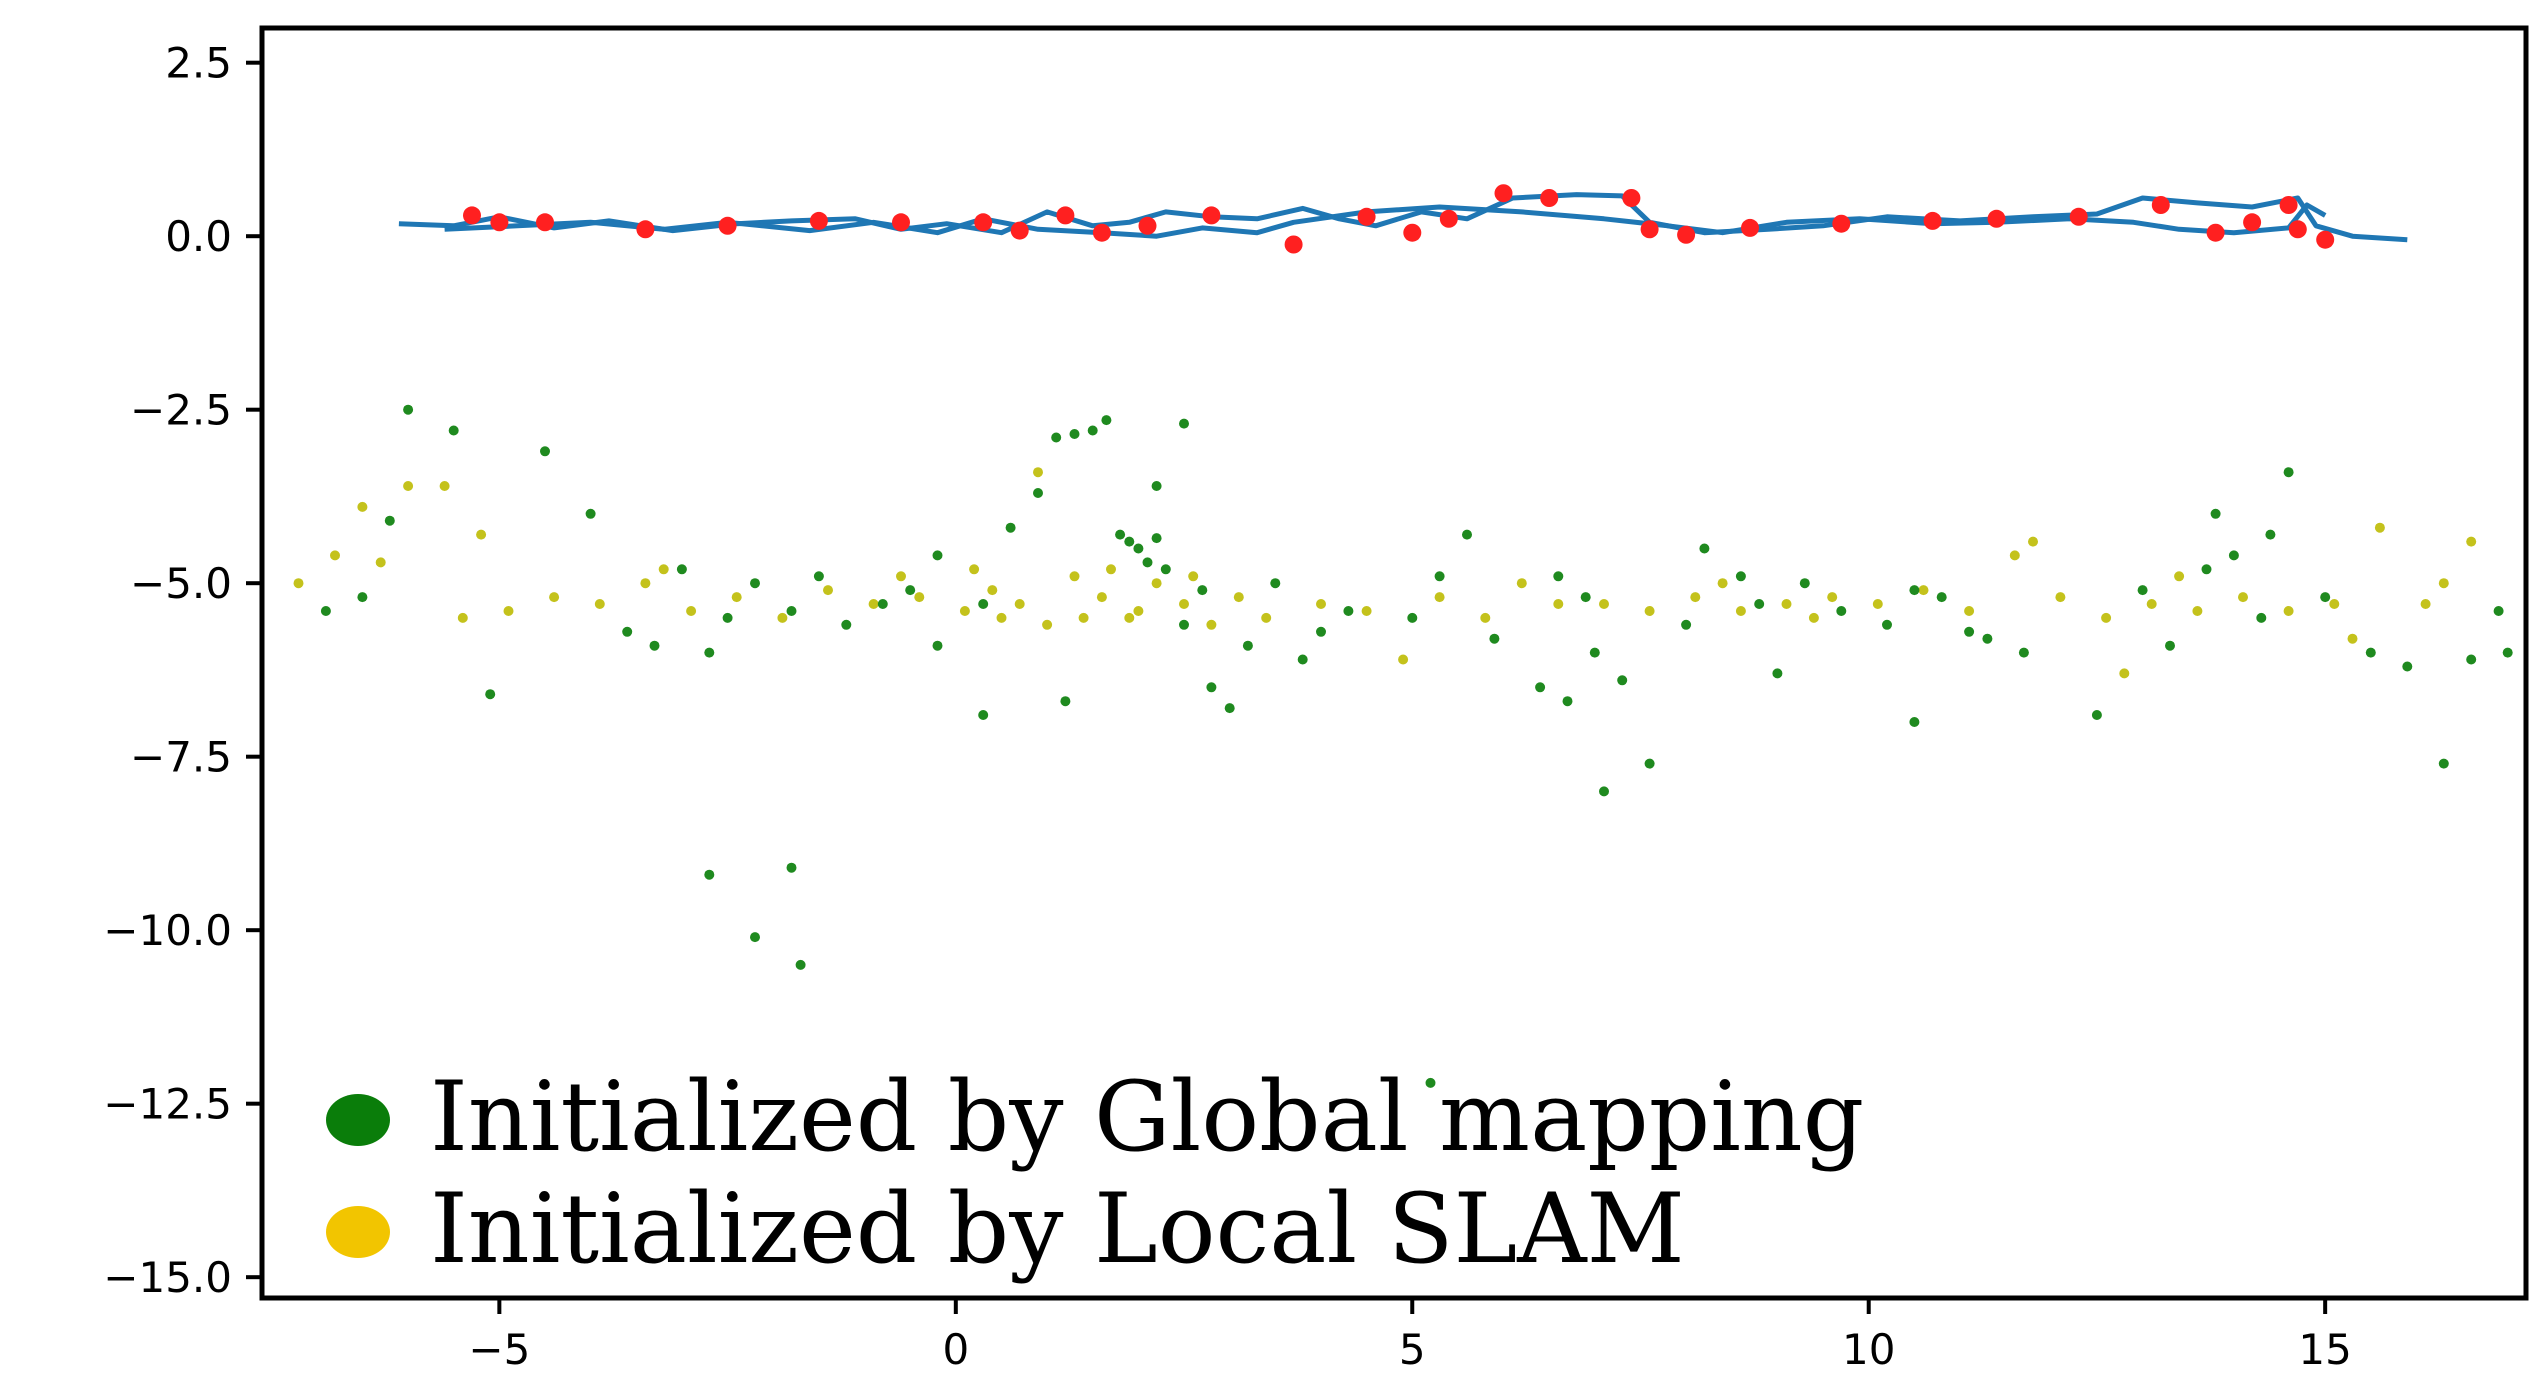  Describe the element at coordinates (182, 670) in the screenshot. I see `y-axis: 2.5 0.0 −2.5 −5.0 −7.5 −10.0 −12.5 −15.0` at that location.